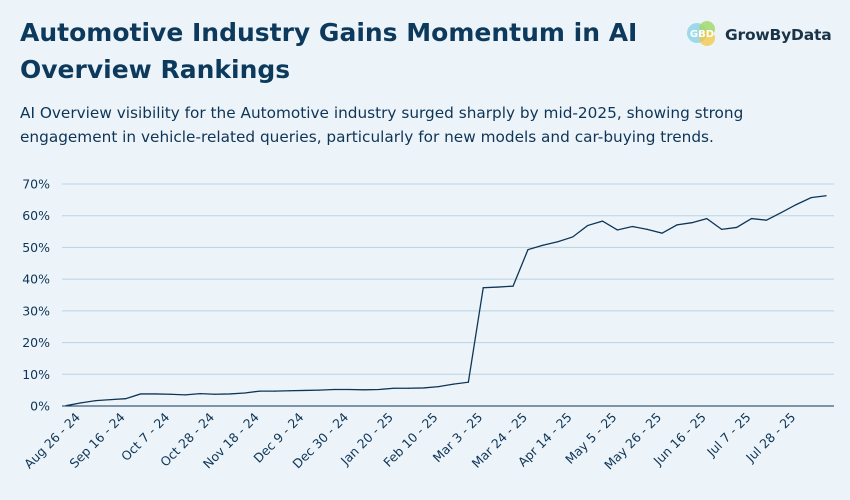 The width and height of the screenshot is (850, 500). Describe the element at coordinates (36, 310) in the screenshot. I see `y-tick-label: 30%` at that location.